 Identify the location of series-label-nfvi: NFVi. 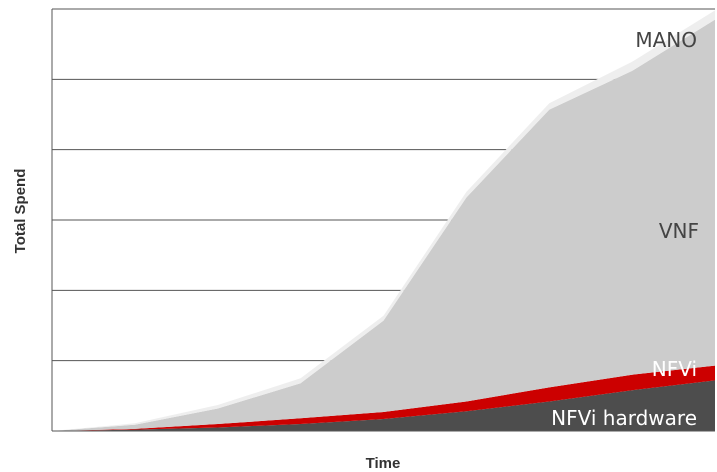
(674, 369).